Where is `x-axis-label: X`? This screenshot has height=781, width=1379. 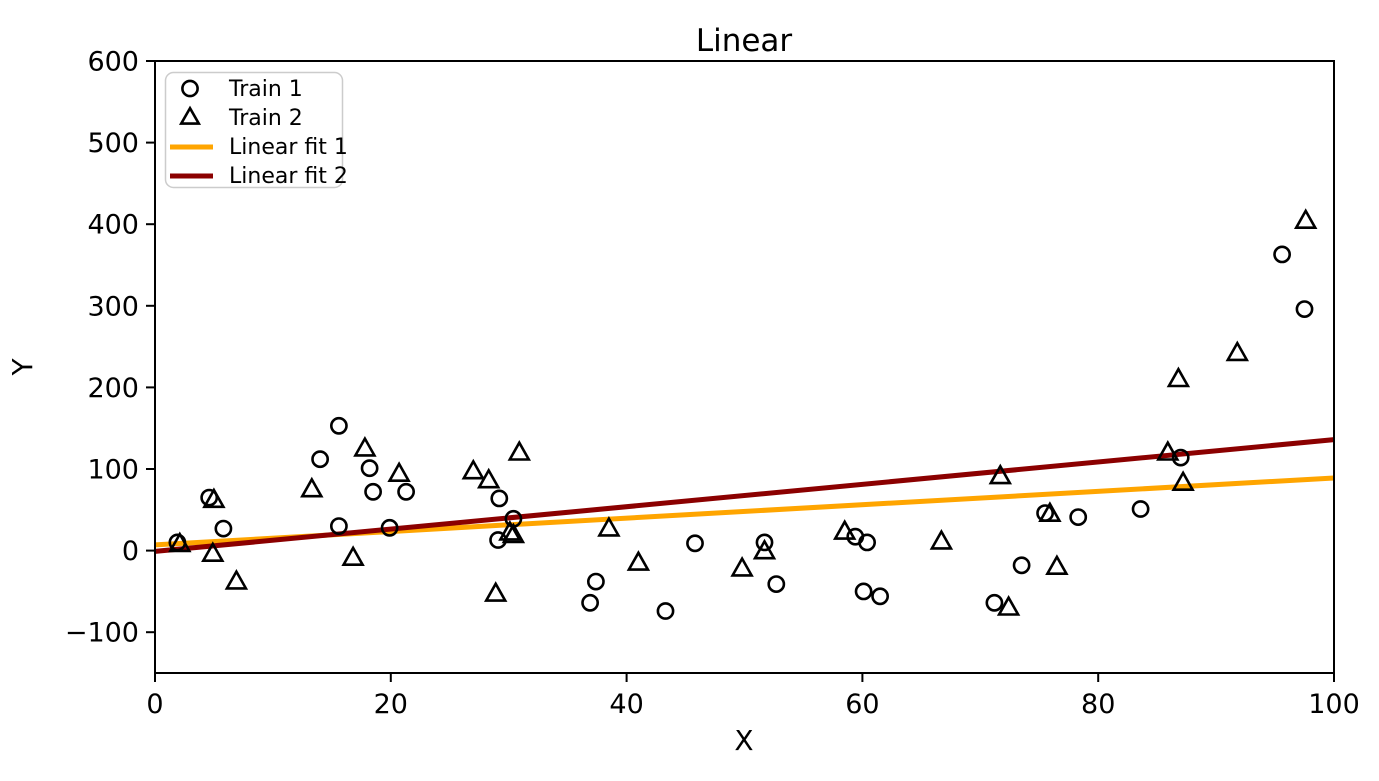
x-axis-label: X is located at coordinates (743, 740).